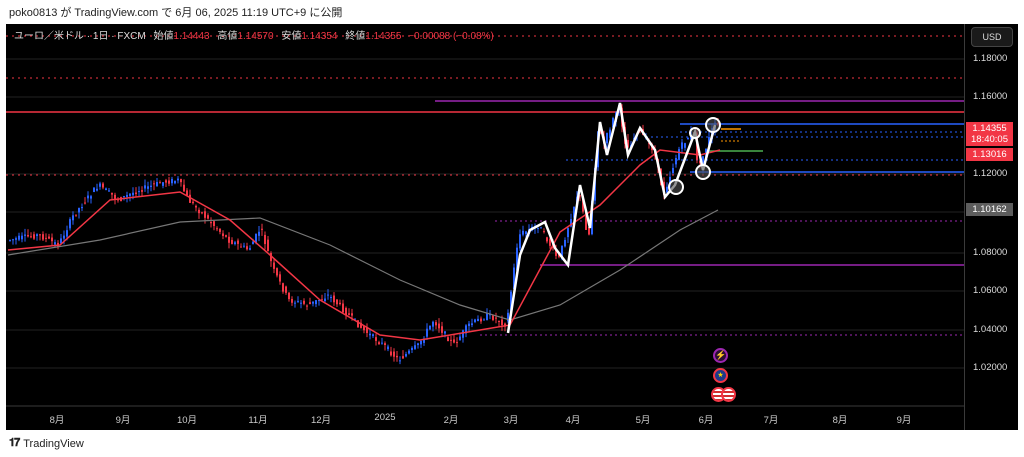 Image resolution: width=1024 pixels, height=457 pixels. I want to click on dividend-icon: ⚡, so click(720, 355).